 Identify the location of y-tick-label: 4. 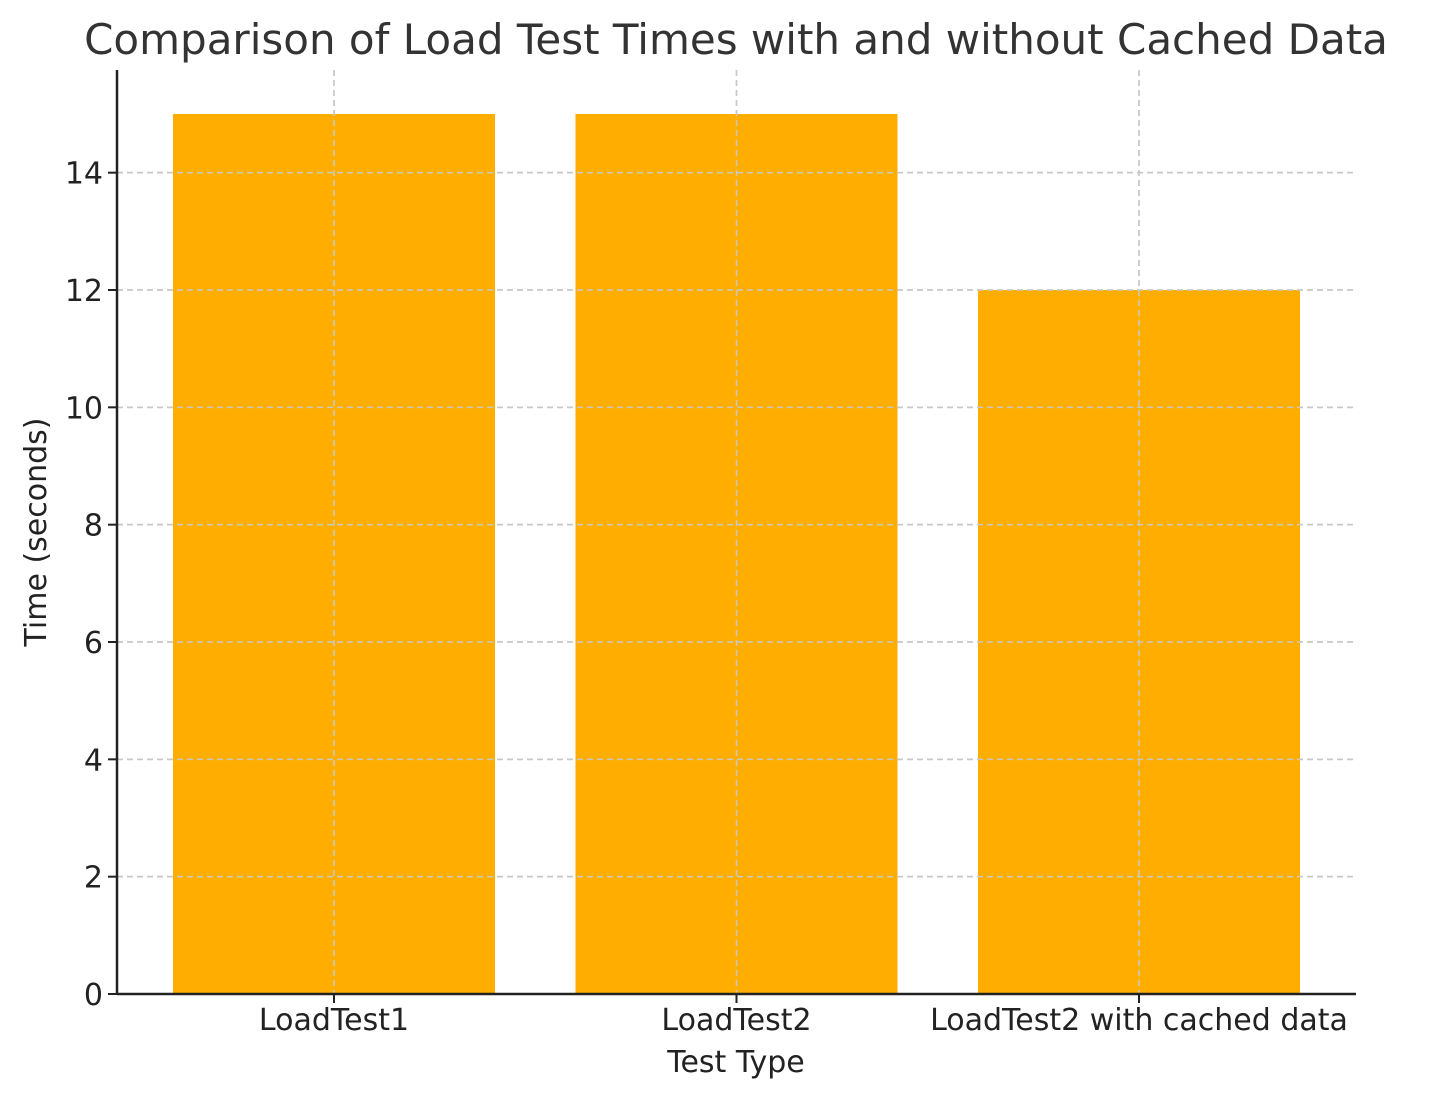
(93, 760).